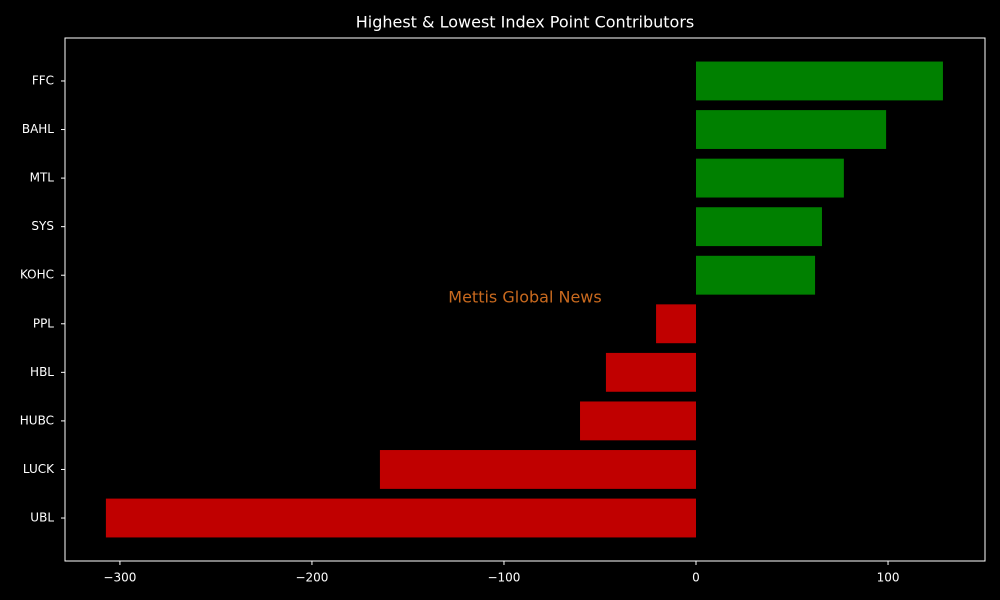 The height and width of the screenshot is (600, 1000). Describe the element at coordinates (37, 275) in the screenshot. I see `y-tick-label: KOHC` at that location.